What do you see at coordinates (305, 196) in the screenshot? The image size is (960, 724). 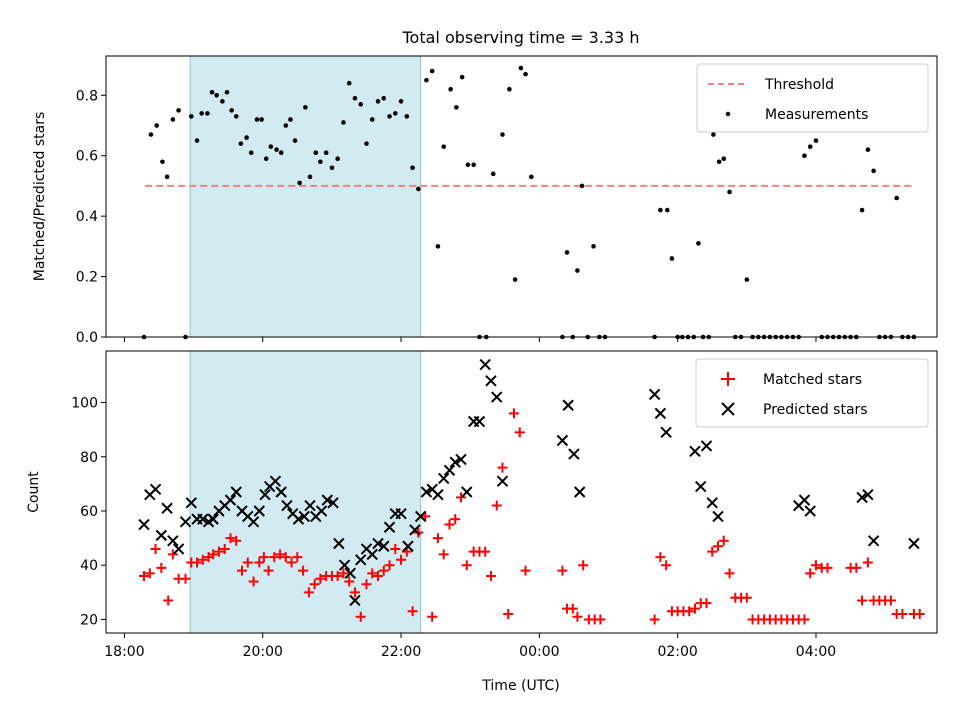 I see `ratio-shaded-interval` at bounding box center [305, 196].